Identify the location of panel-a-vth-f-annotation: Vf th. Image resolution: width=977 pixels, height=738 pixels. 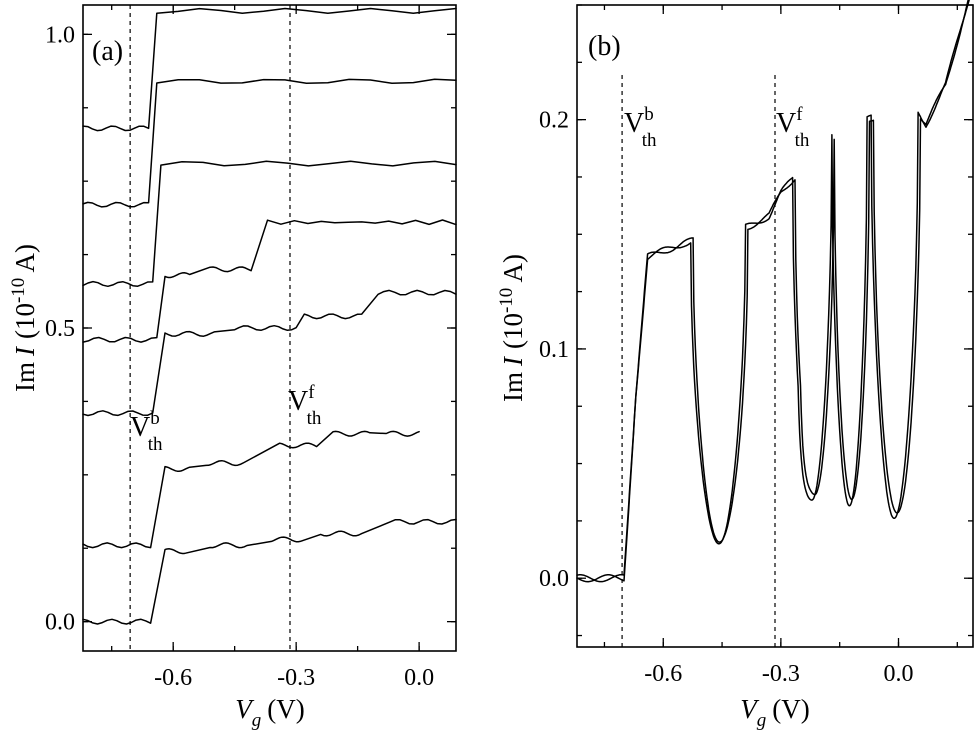
(305, 405).